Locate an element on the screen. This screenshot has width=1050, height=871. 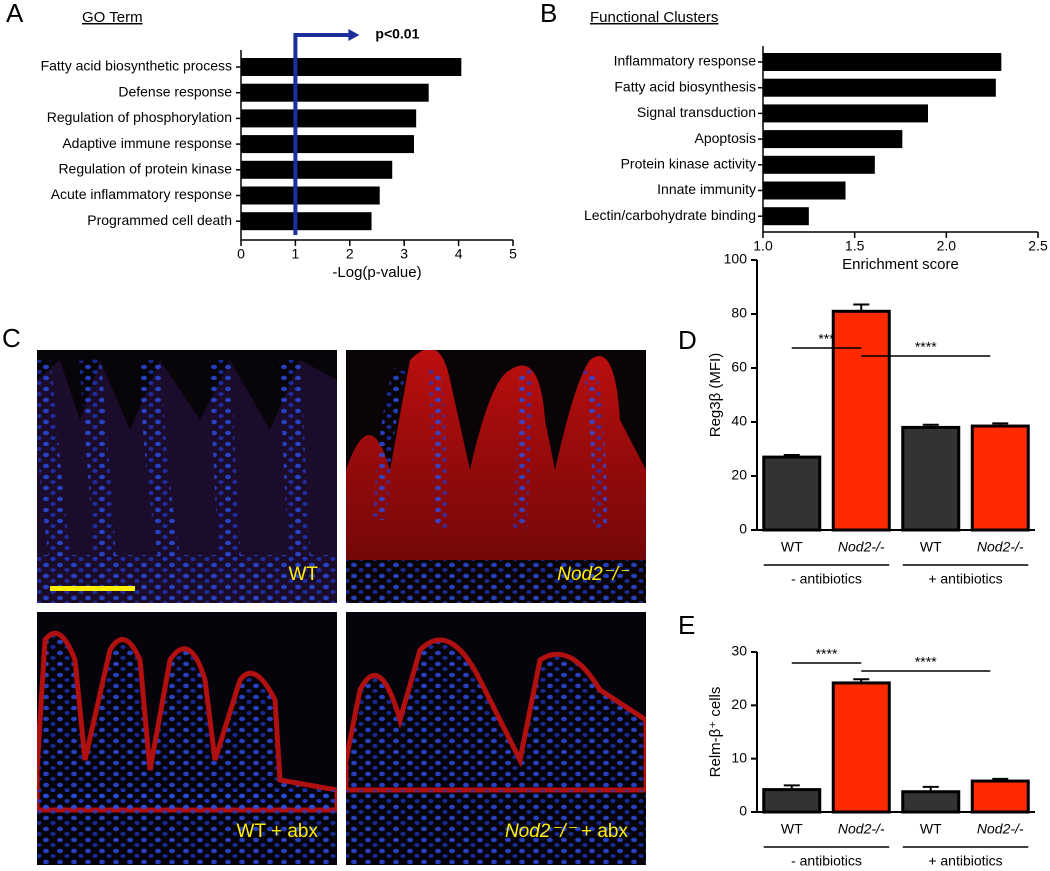
x-tick-label: 2.5 is located at coordinates (1038, 246).